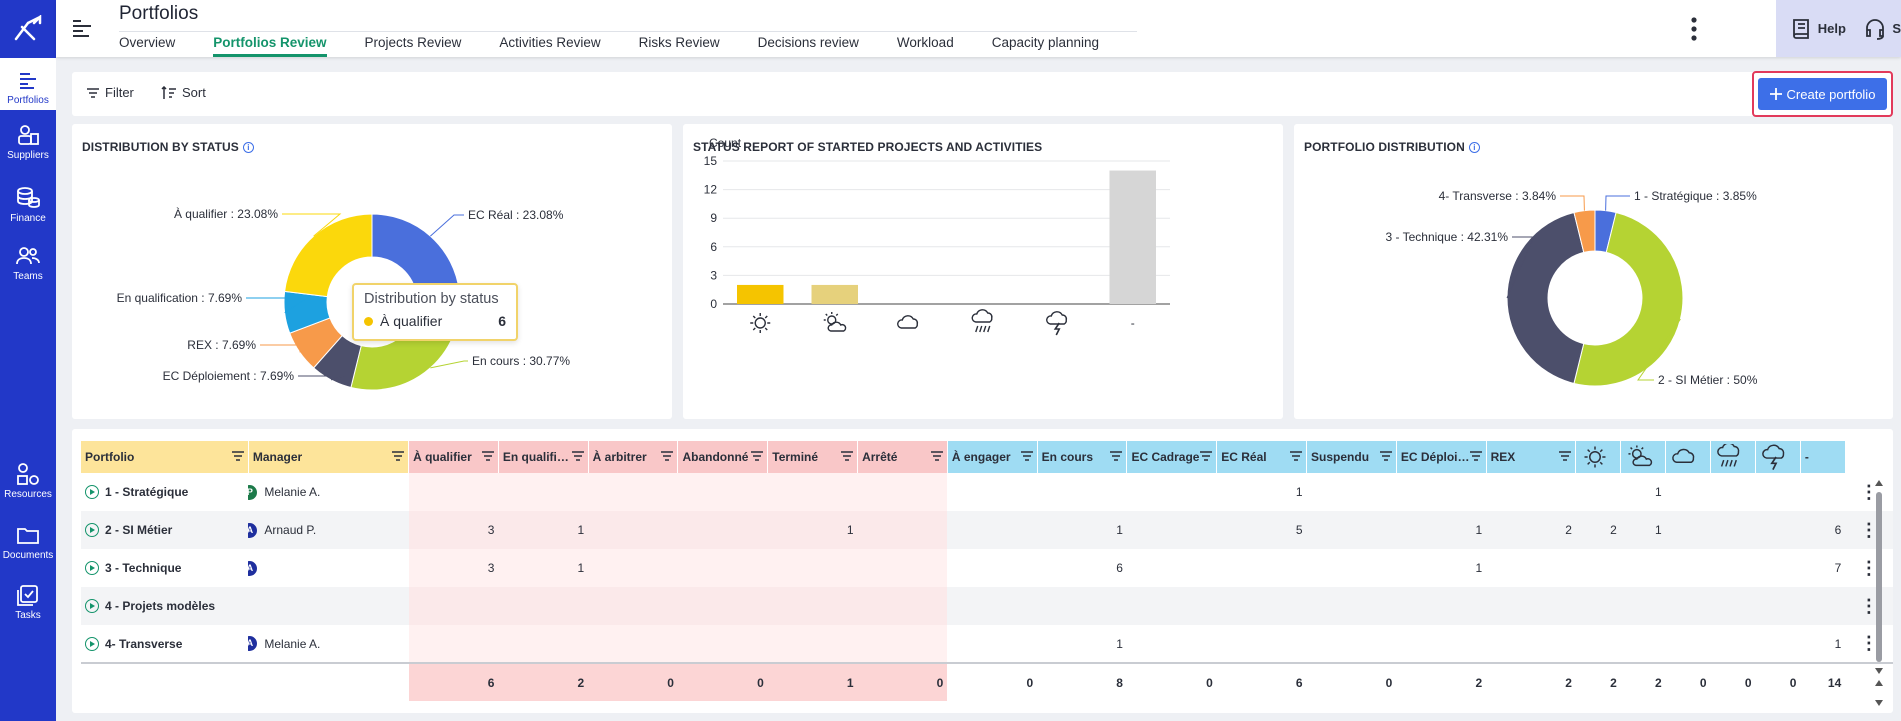 Image resolution: width=1901 pixels, height=721 pixels. What do you see at coordinates (160, 606) in the screenshot?
I see `portfolio-label: 4 - Projets modèles` at bounding box center [160, 606].